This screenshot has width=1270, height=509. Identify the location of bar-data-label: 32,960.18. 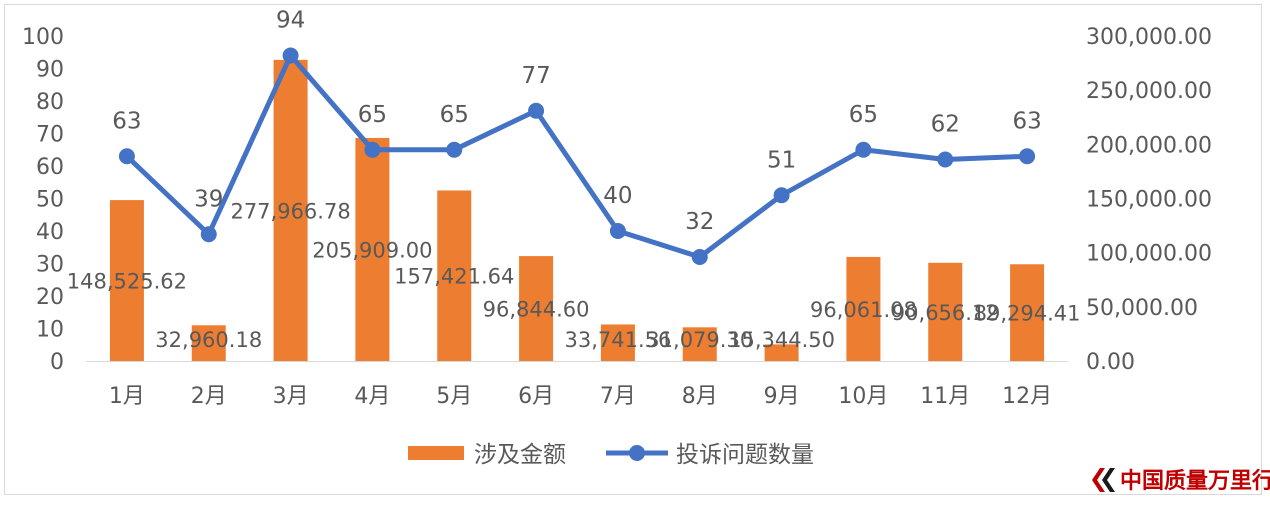
(208, 340).